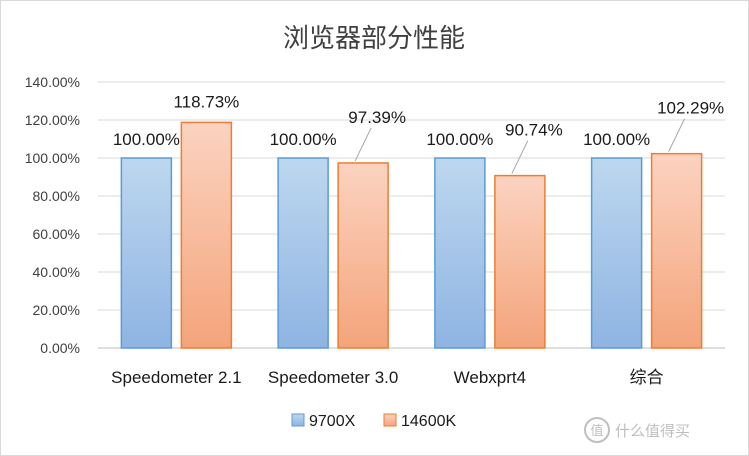  What do you see at coordinates (333, 377) in the screenshot?
I see `category-label: Speedometer 3.0` at bounding box center [333, 377].